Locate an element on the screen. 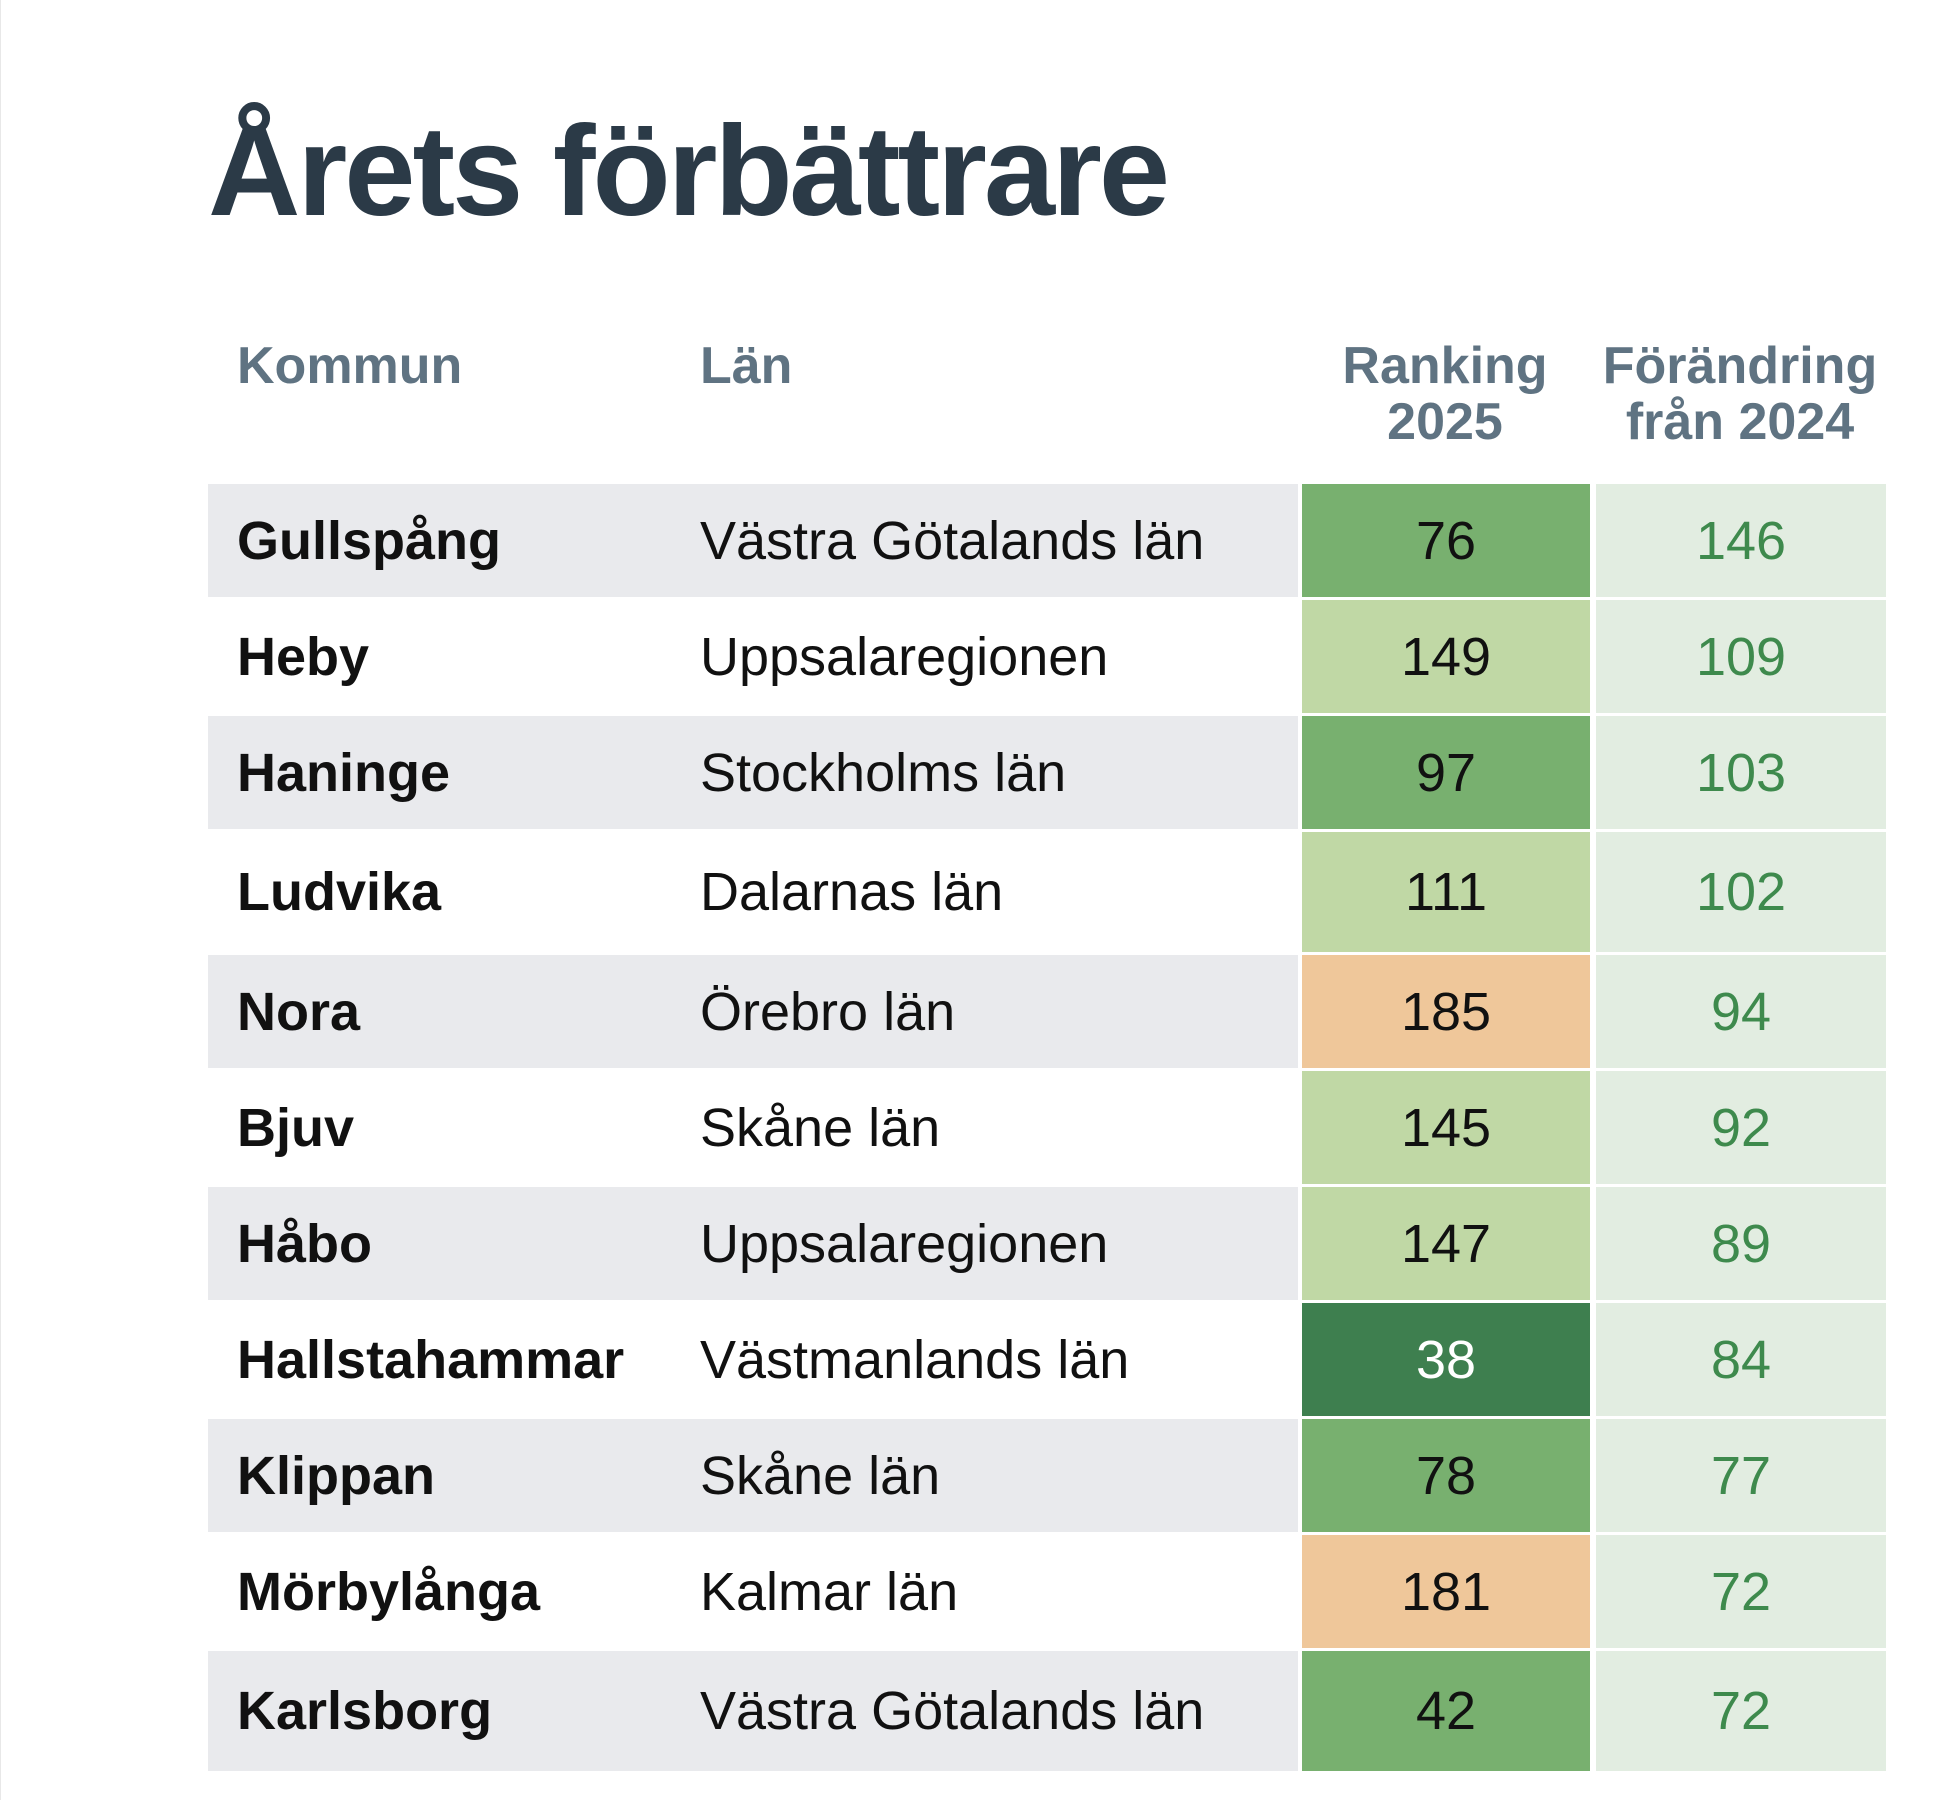 The height and width of the screenshot is (1800, 1936). column-header-lan: Län is located at coordinates (746, 366).